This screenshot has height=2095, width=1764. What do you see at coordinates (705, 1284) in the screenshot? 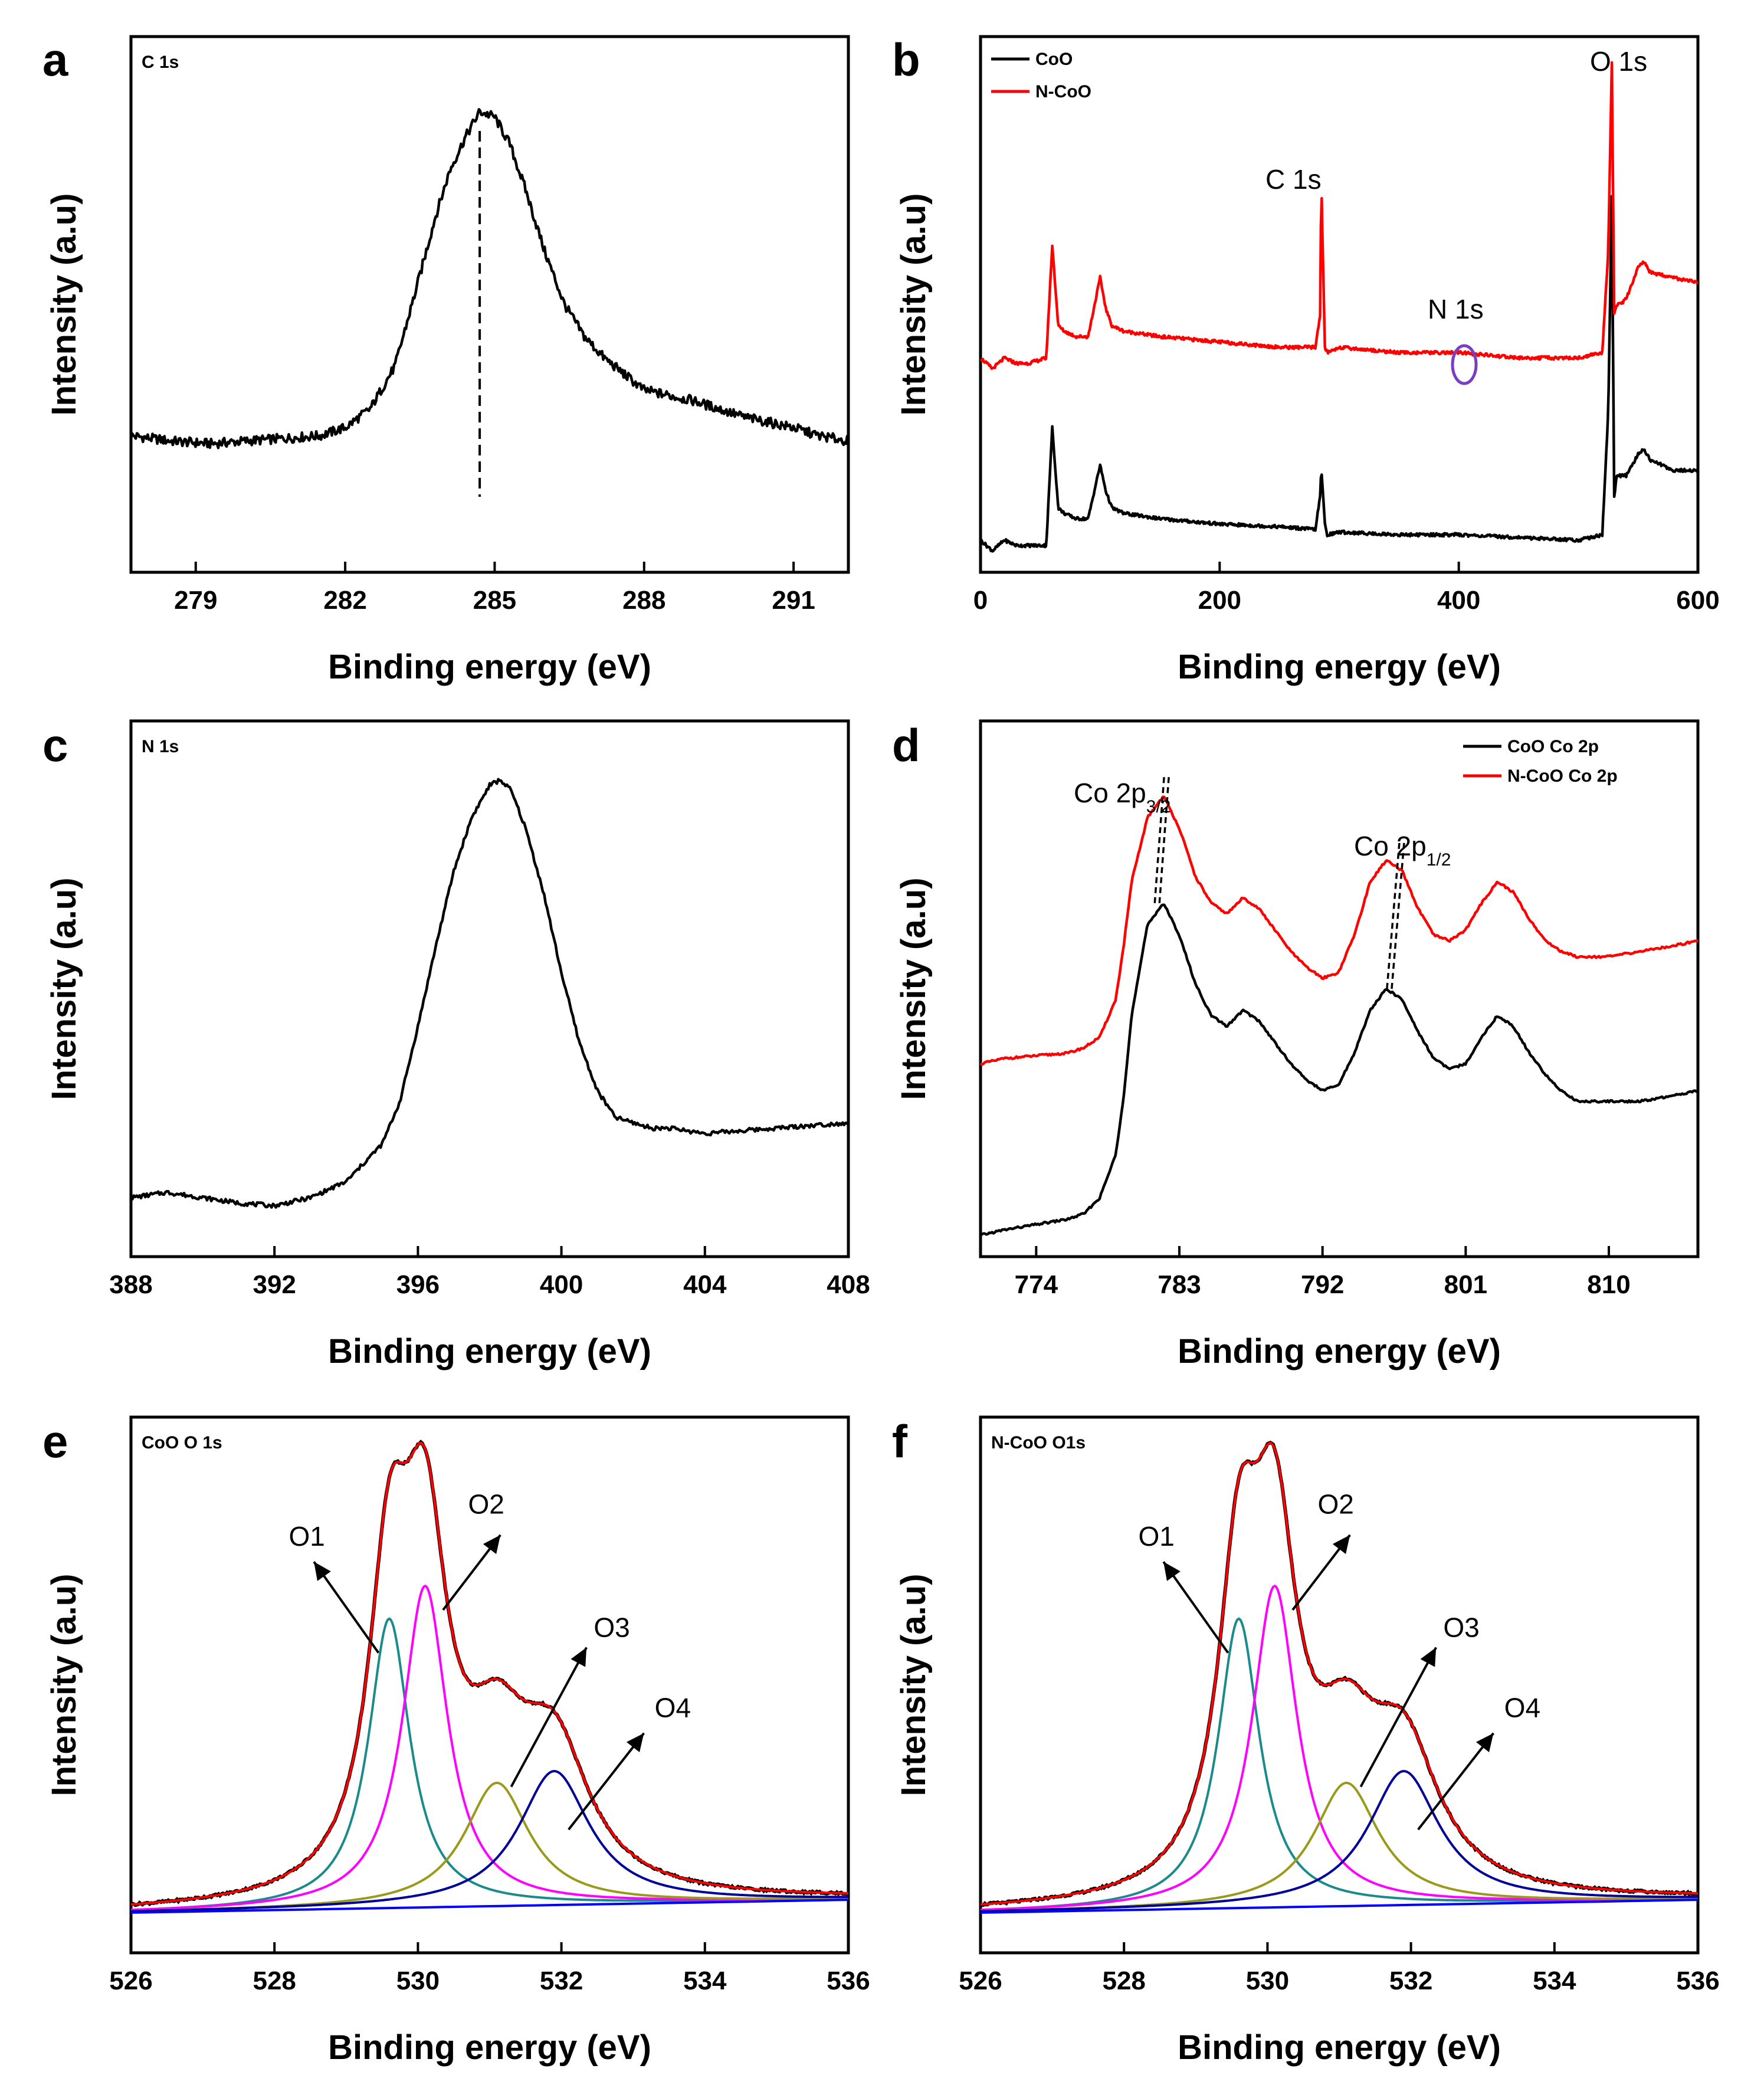
I see `x-tick-label: 404` at bounding box center [705, 1284].